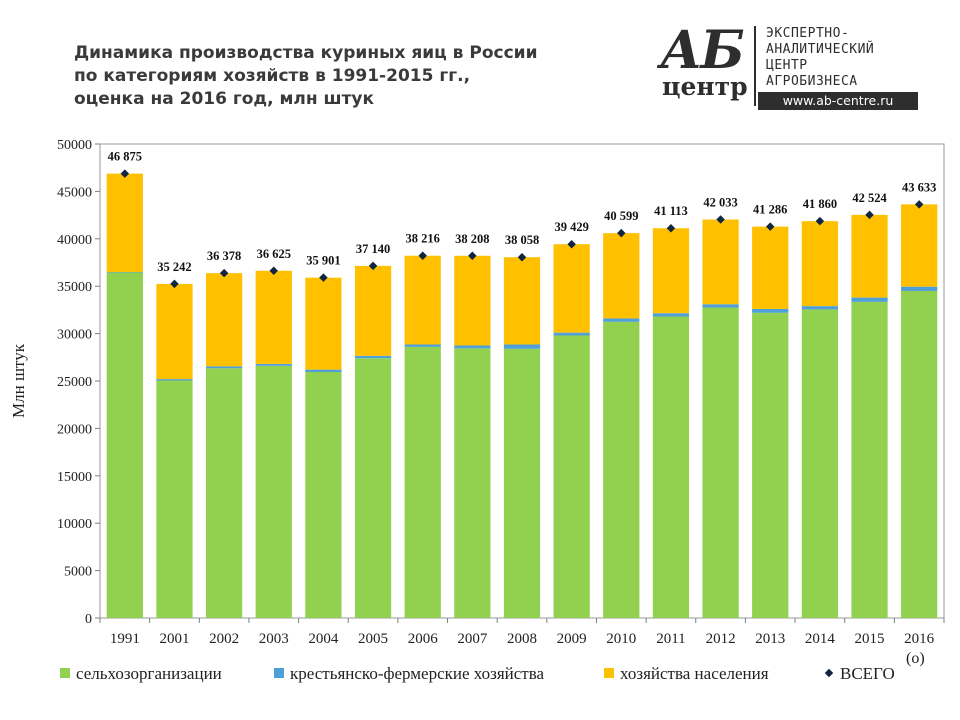  Describe the element at coordinates (174, 284) in the screenshot. I see `total-marker-2001` at that location.